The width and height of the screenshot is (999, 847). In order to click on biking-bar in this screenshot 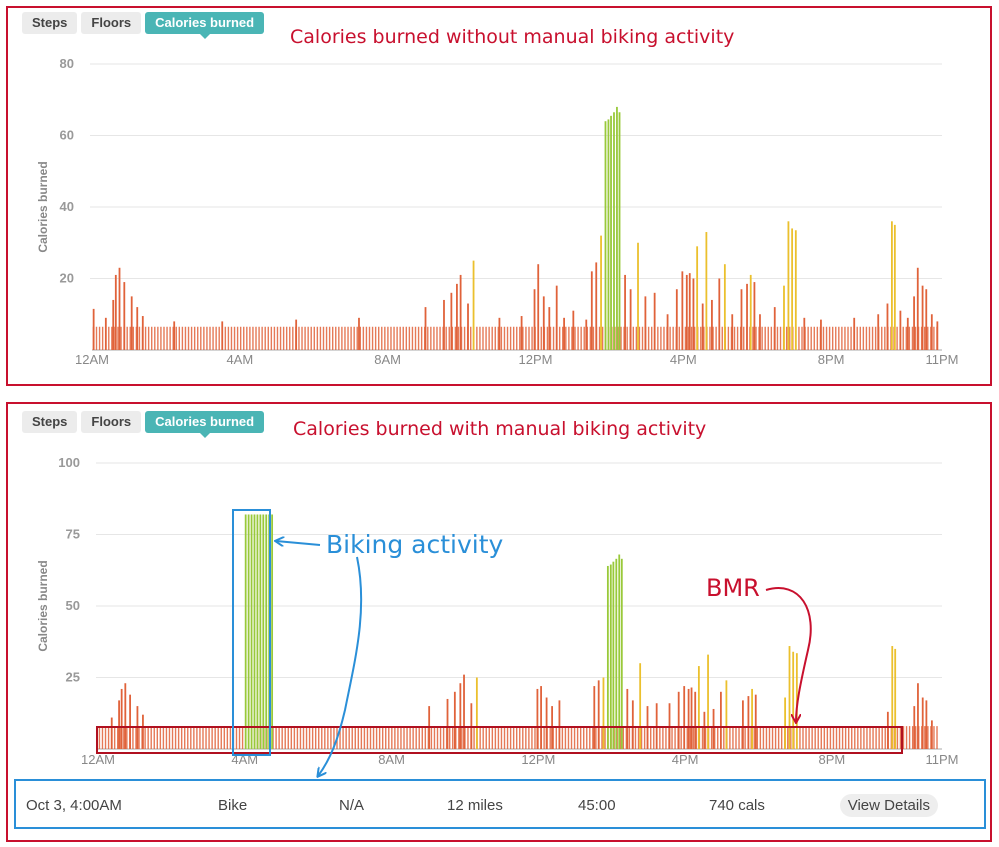, I will do `click(257, 631)`.